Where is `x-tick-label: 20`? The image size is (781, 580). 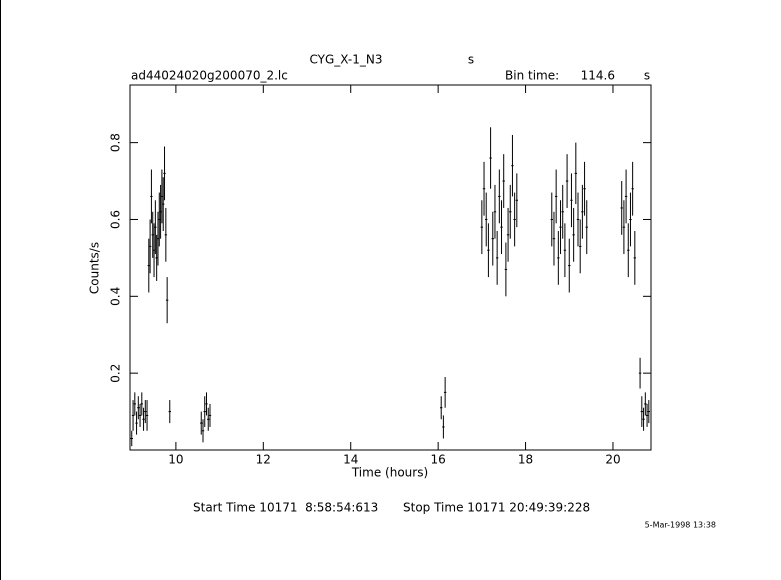
x-tick-label: 20 is located at coordinates (612, 460).